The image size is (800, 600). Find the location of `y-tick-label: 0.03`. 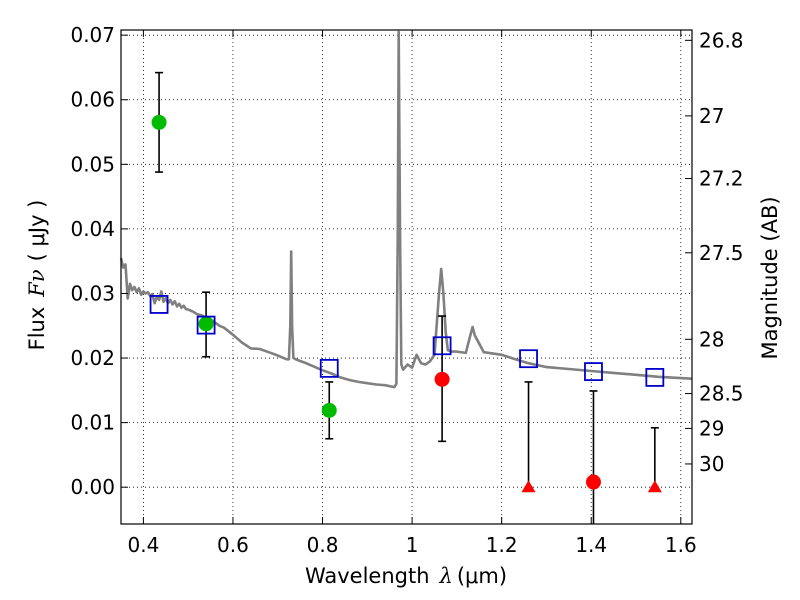

y-tick-label: 0.03 is located at coordinates (92, 293).